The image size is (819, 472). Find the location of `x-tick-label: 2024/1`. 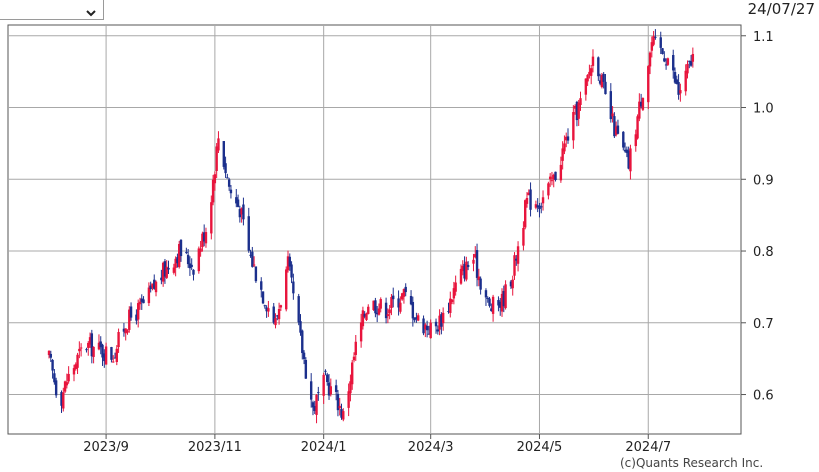

x-tick-label: 2024/1 is located at coordinates (324, 447).